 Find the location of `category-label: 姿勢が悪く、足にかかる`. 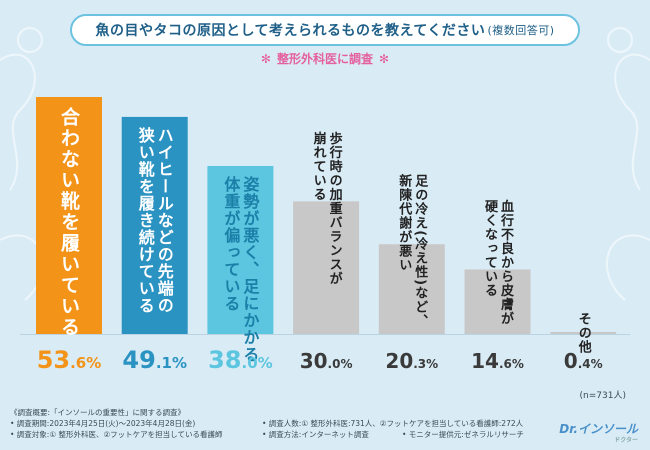

category-label: 姿勢が悪く、足にかかる is located at coordinates (249, 269).